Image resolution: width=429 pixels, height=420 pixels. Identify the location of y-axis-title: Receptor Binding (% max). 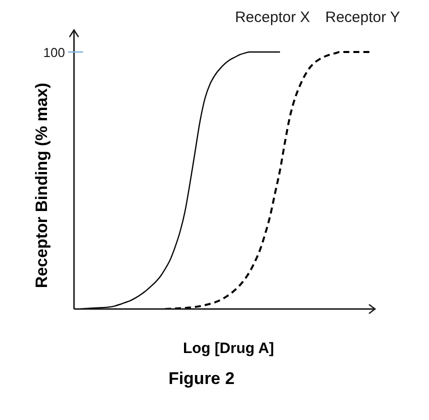
(42, 185).